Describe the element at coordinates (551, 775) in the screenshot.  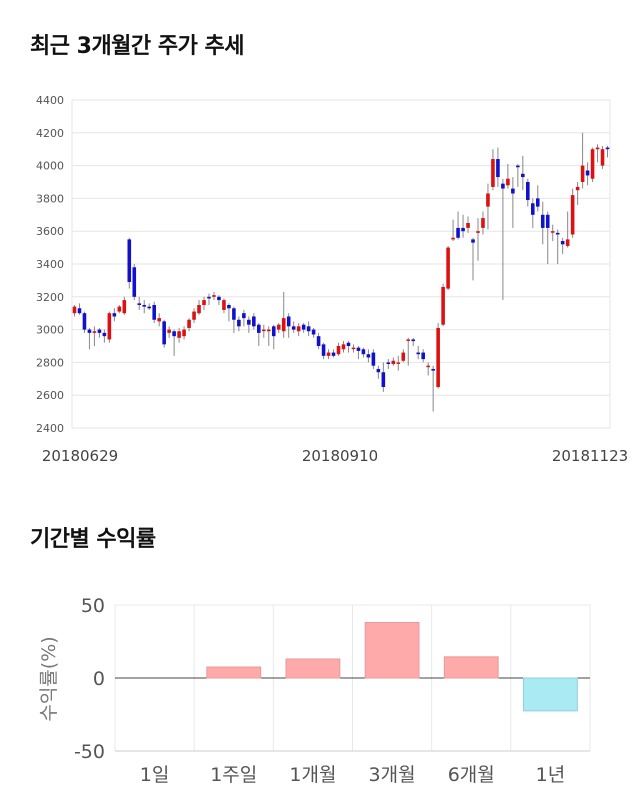
I see `return-category-label: 1년` at that location.